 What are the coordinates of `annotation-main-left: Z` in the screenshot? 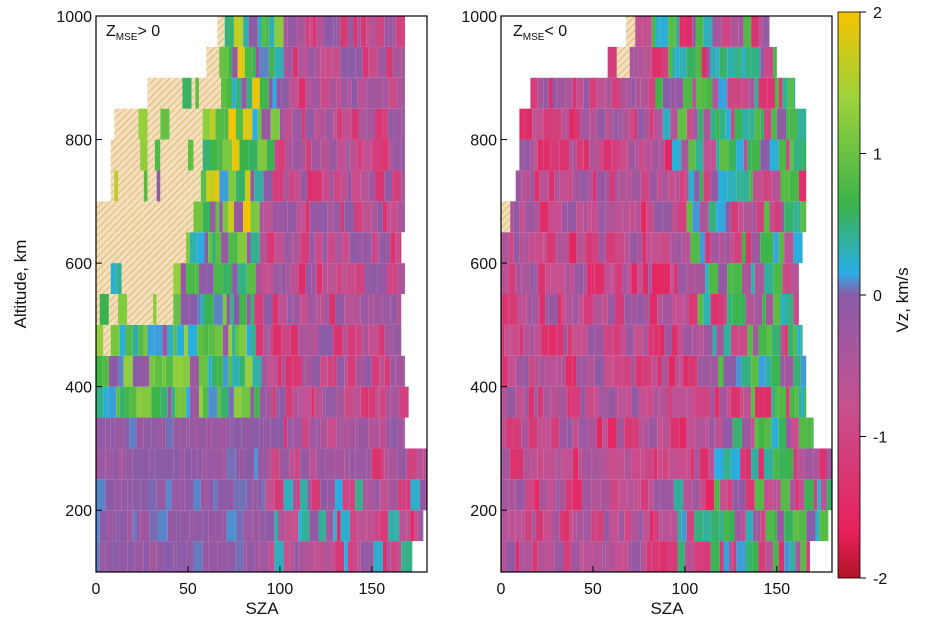 It's located at (111, 31).